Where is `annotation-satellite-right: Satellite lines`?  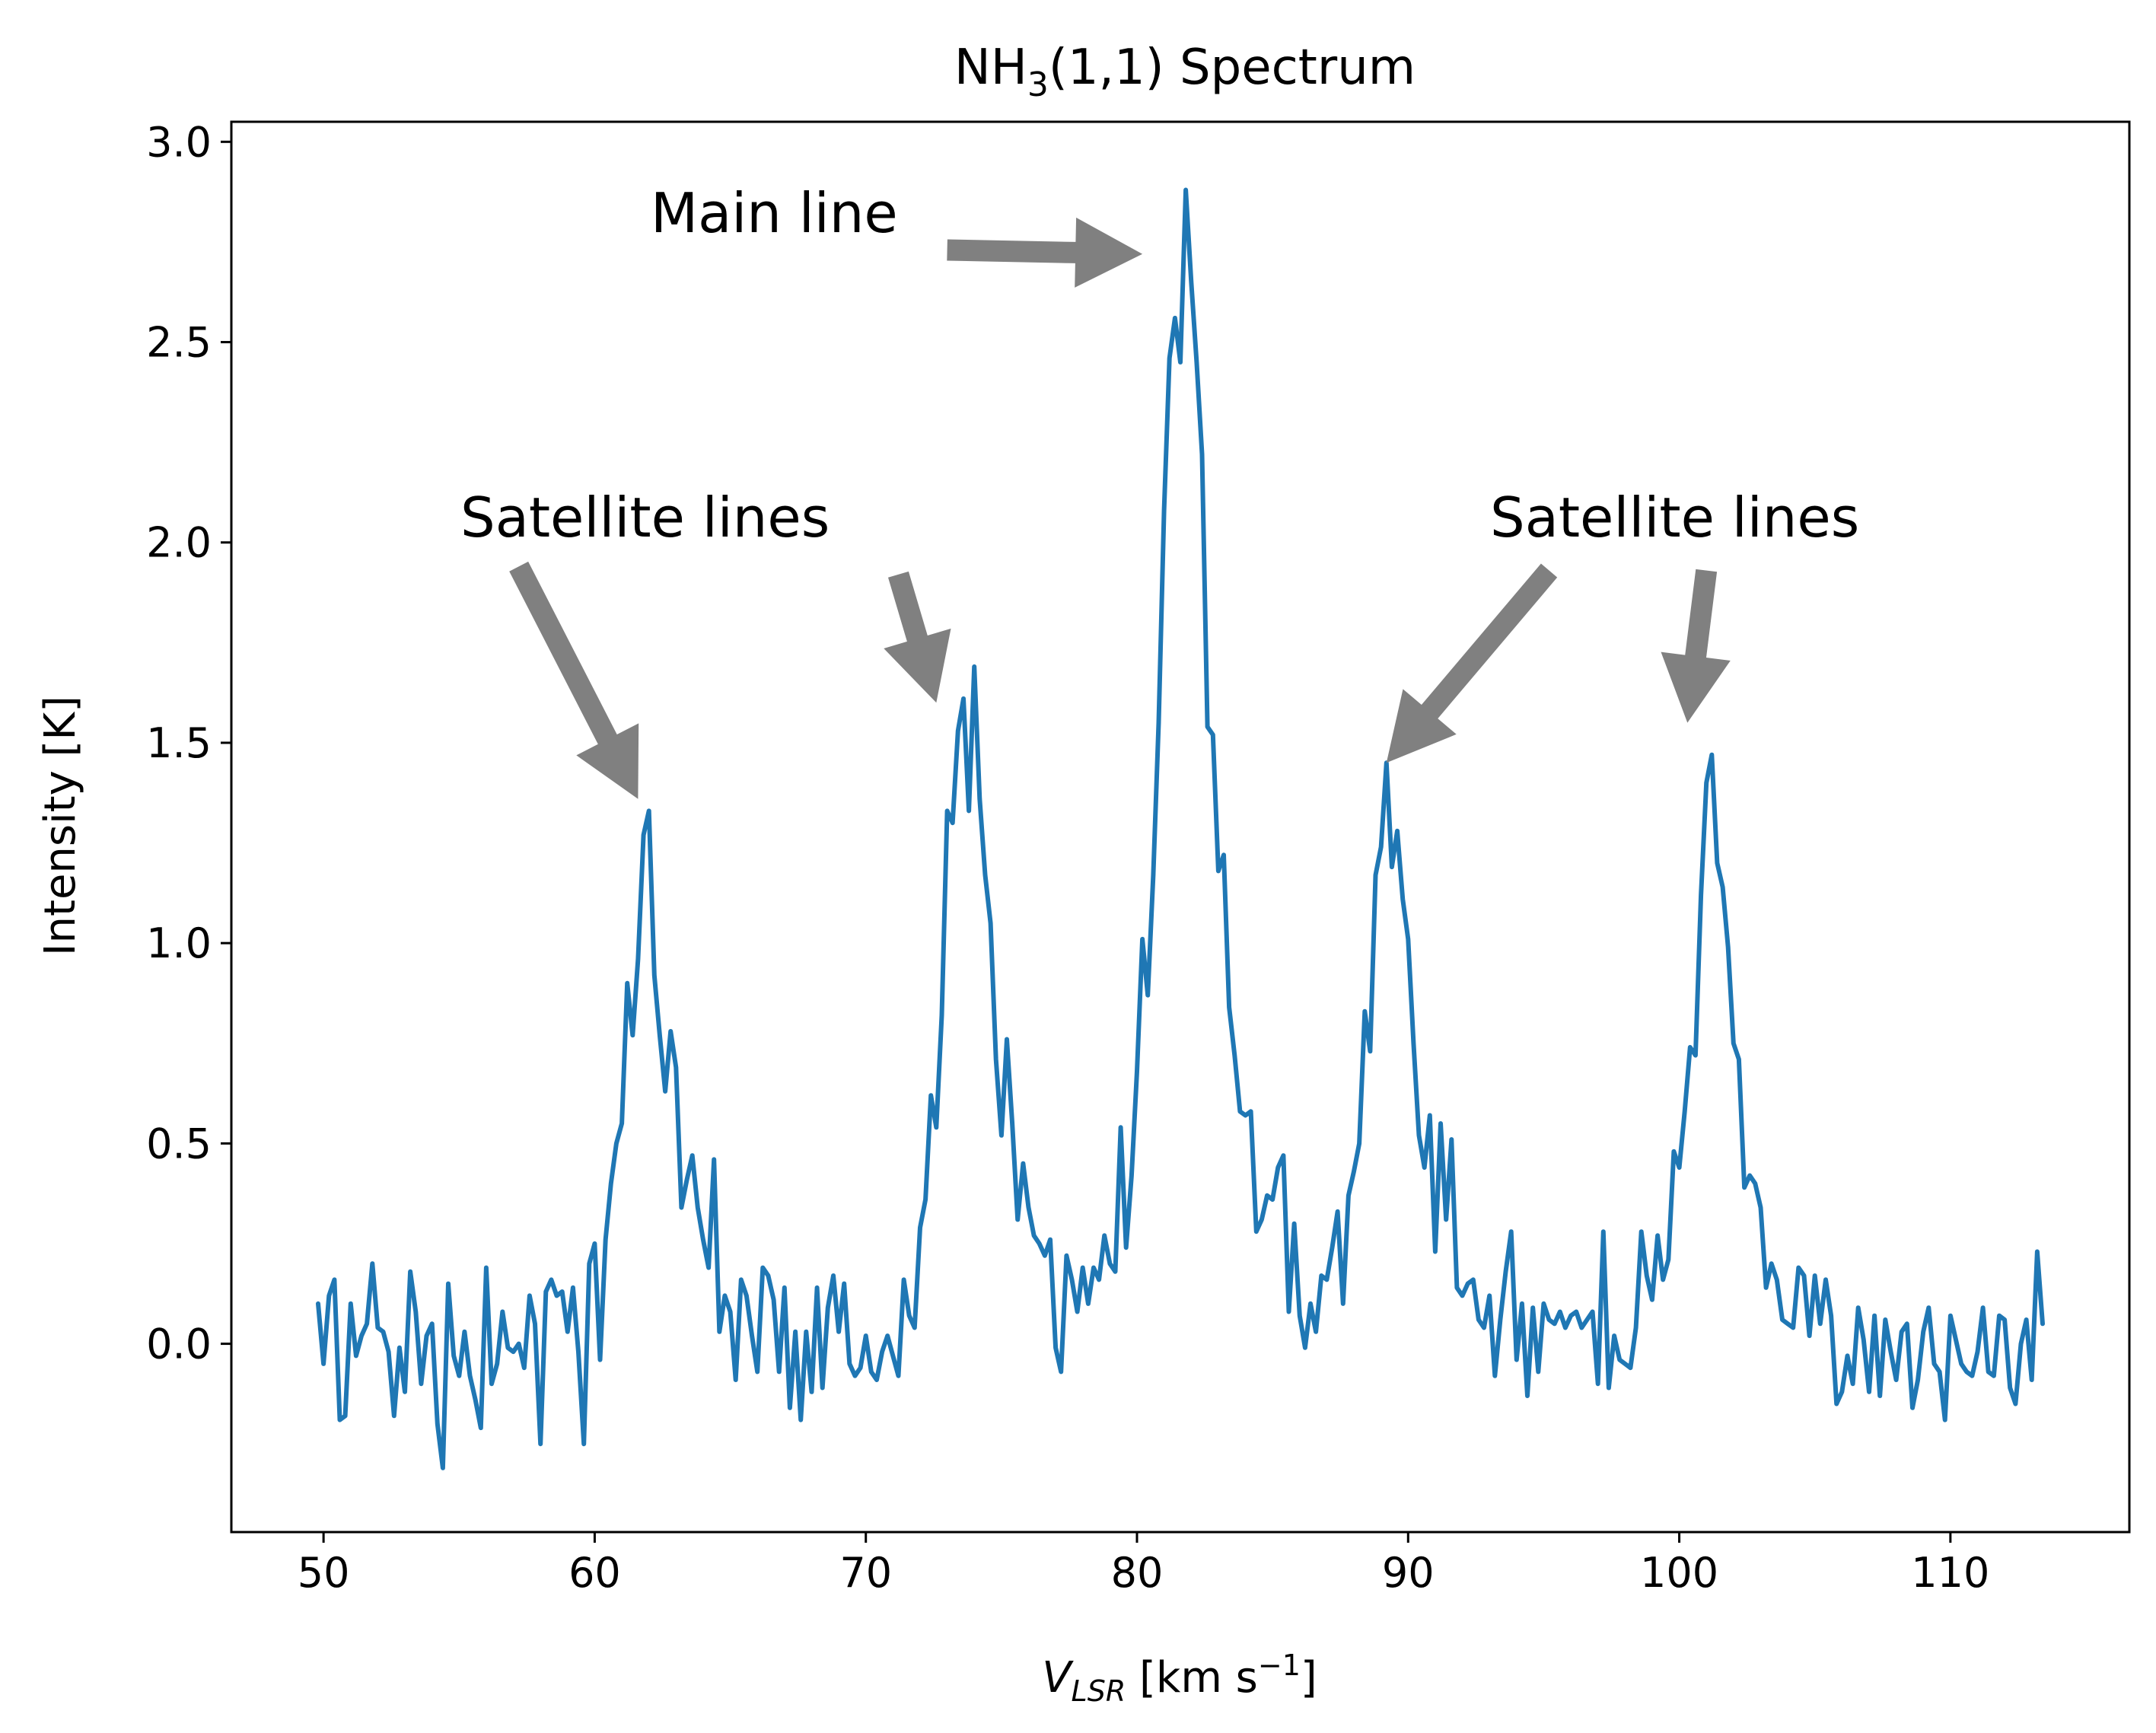 annotation-satellite-right: Satellite lines is located at coordinates (1674, 518).